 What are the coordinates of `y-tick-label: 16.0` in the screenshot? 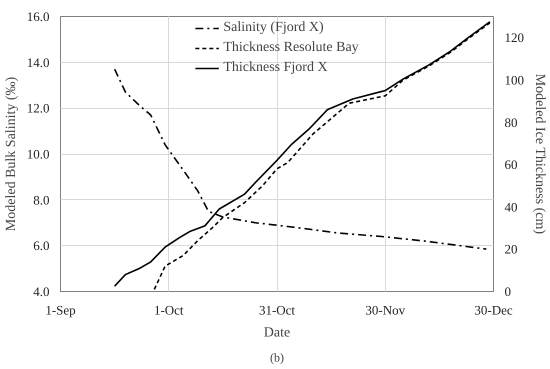 It's located at (38, 16).